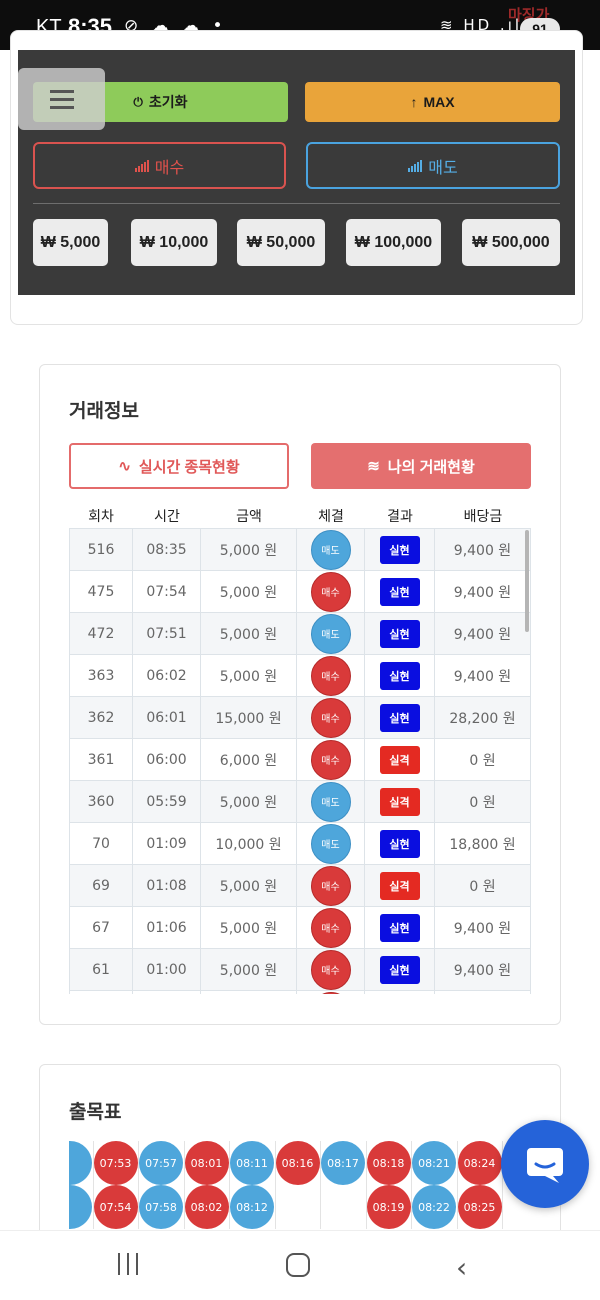 The width and height of the screenshot is (600, 1300). What do you see at coordinates (527, 581) in the screenshot?
I see `table-scrollbar` at bounding box center [527, 581].